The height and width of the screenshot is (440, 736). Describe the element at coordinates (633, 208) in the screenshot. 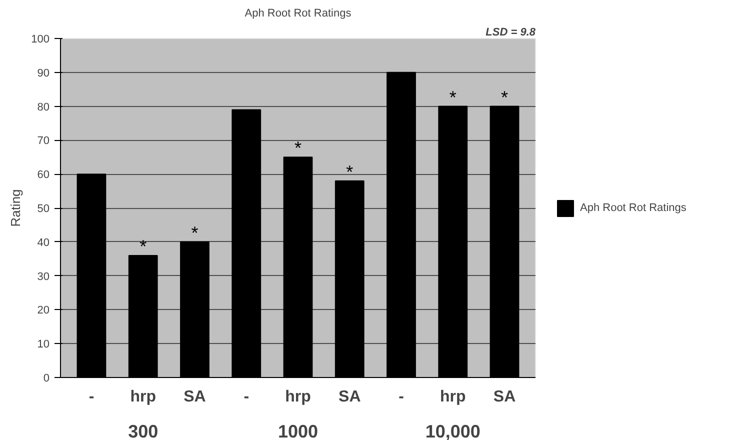

I see `legend-label: Aph Root Rot Ratings` at that location.